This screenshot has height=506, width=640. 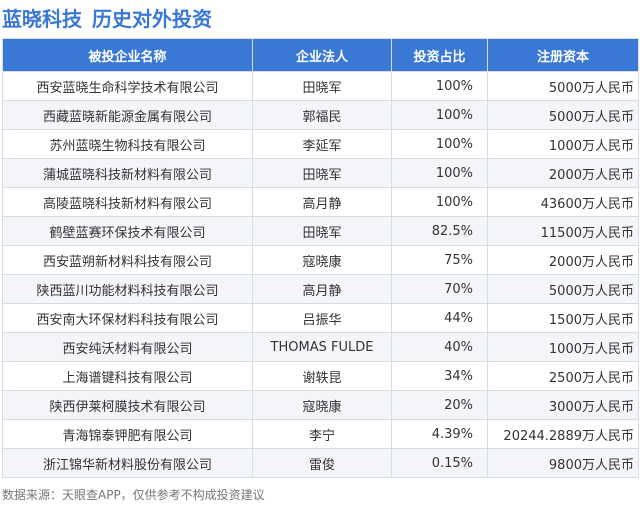 I want to click on table-row: 青海锦泰钾肥有限公司 李宁 4.39% 20244.2889万人民币, so click(x=320, y=434).